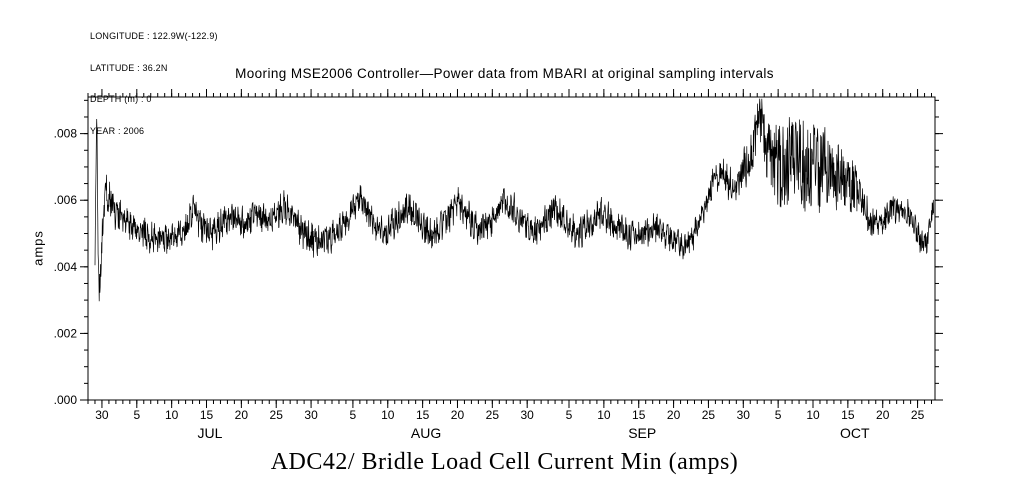  I want to click on metadata-longitude: LONGITUDE : 122.9W(-122.9), so click(154, 36).